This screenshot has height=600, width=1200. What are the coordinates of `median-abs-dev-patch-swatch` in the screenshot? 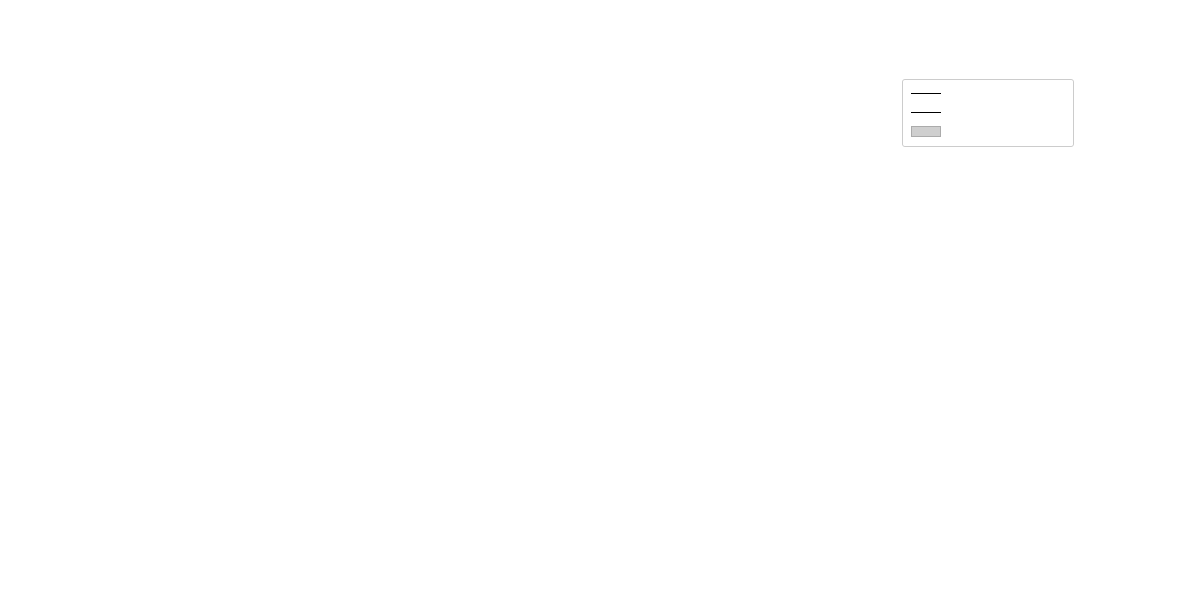 It's located at (926, 131).